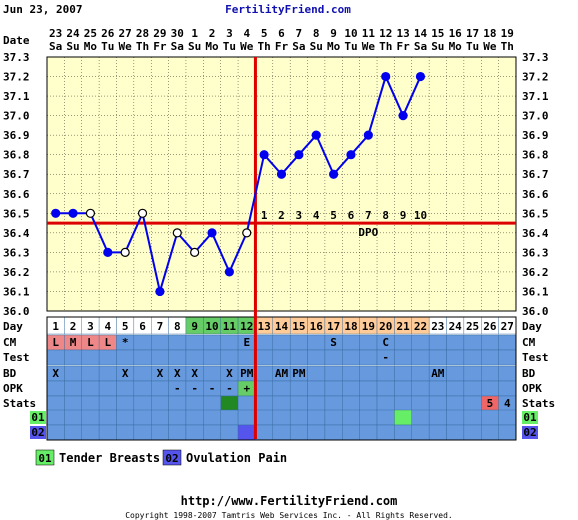 This screenshot has width=578, height=520. I want to click on dpo-tick: 3, so click(299, 215).